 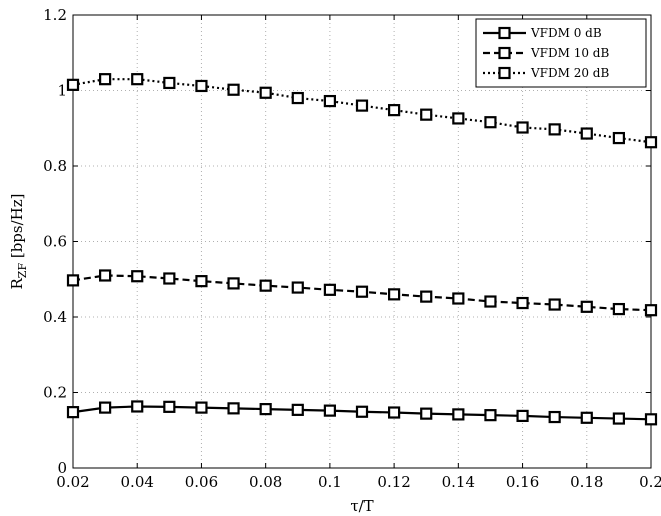 What do you see at coordinates (55, 15) in the screenshot?
I see `y-tick-label: 1.2` at bounding box center [55, 15].